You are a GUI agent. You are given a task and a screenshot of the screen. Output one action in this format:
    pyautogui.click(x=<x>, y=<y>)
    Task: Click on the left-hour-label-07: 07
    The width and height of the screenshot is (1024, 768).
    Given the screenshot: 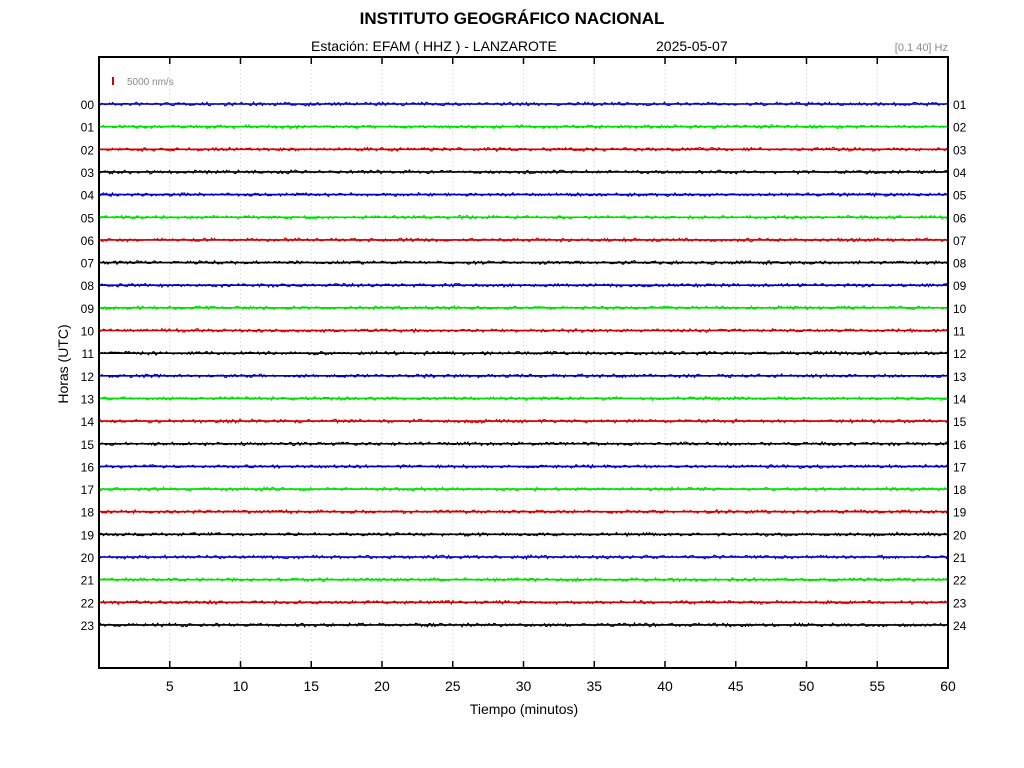 What is the action you would take?
    pyautogui.click(x=88, y=264)
    